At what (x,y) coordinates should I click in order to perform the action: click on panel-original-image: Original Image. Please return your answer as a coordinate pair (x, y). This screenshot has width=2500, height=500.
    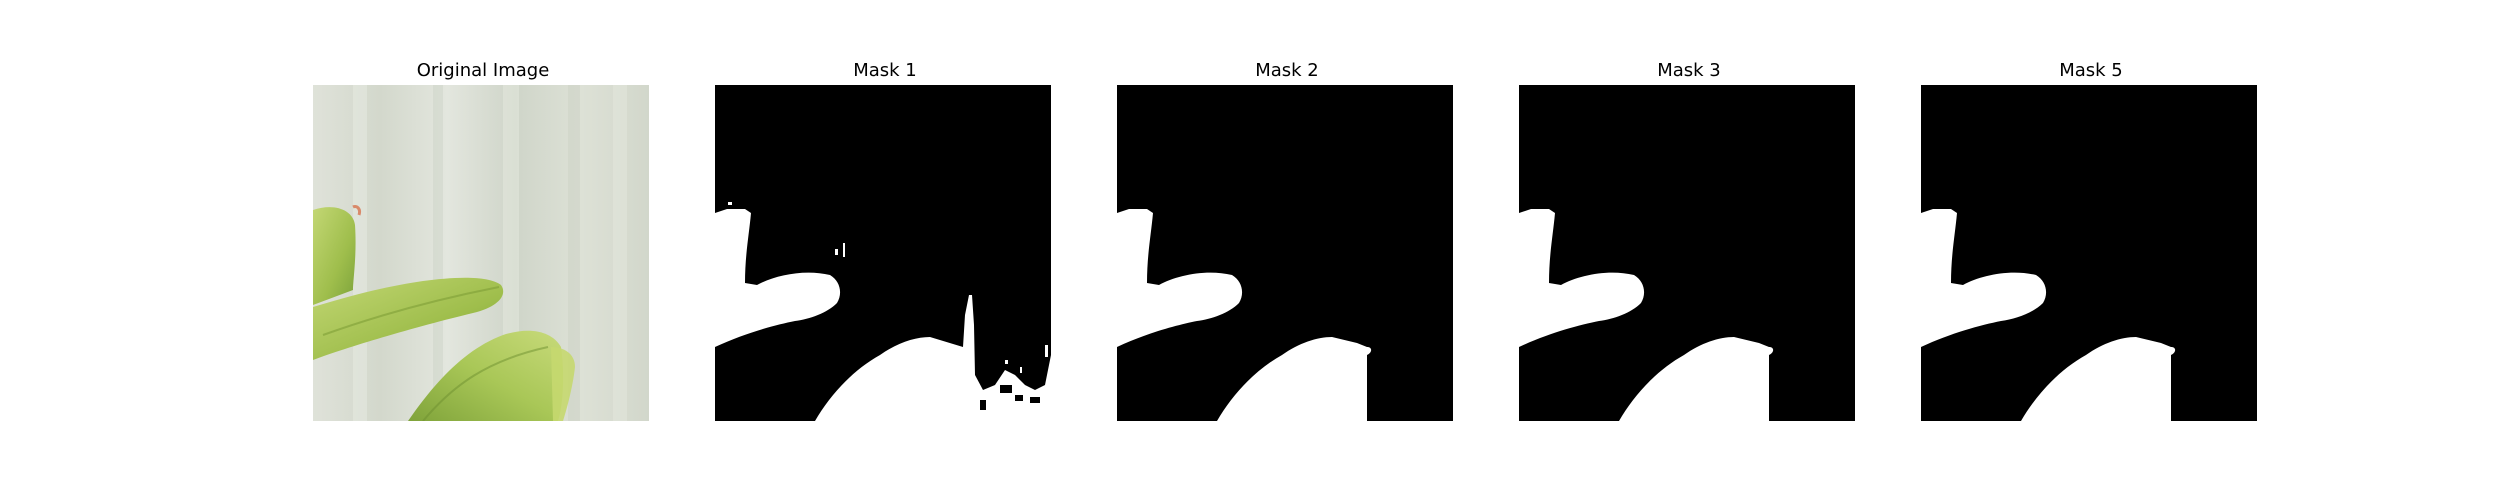
    Looking at the image, I should click on (483, 245).